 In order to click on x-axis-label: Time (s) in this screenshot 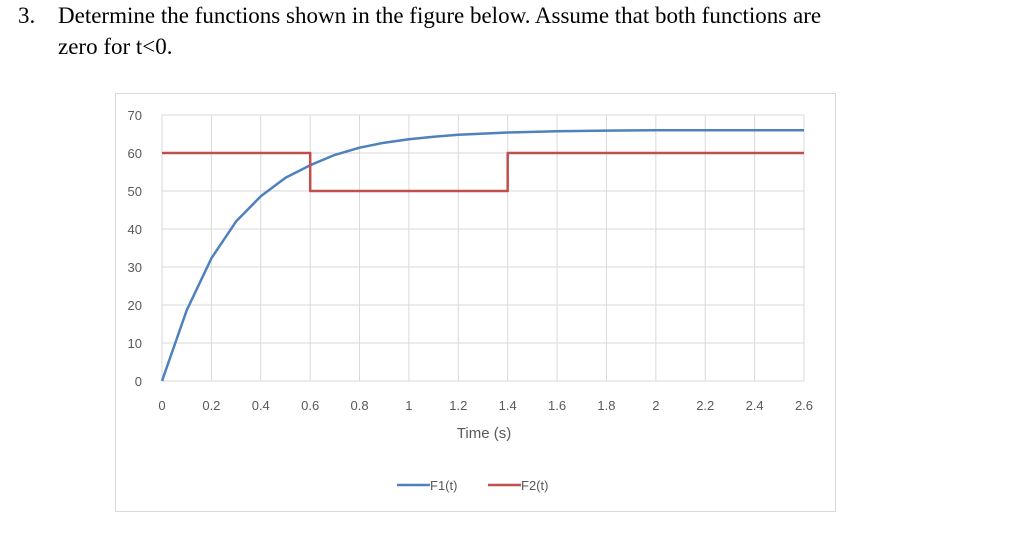, I will do `click(484, 433)`.